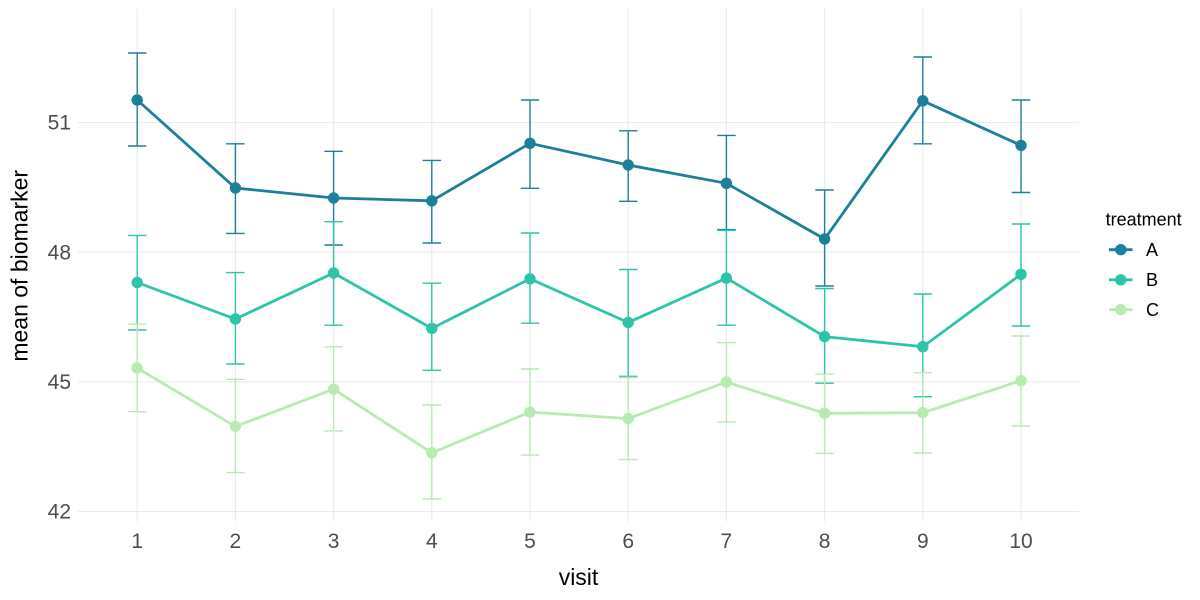  I want to click on svg-text: 10, so click(1020, 541).